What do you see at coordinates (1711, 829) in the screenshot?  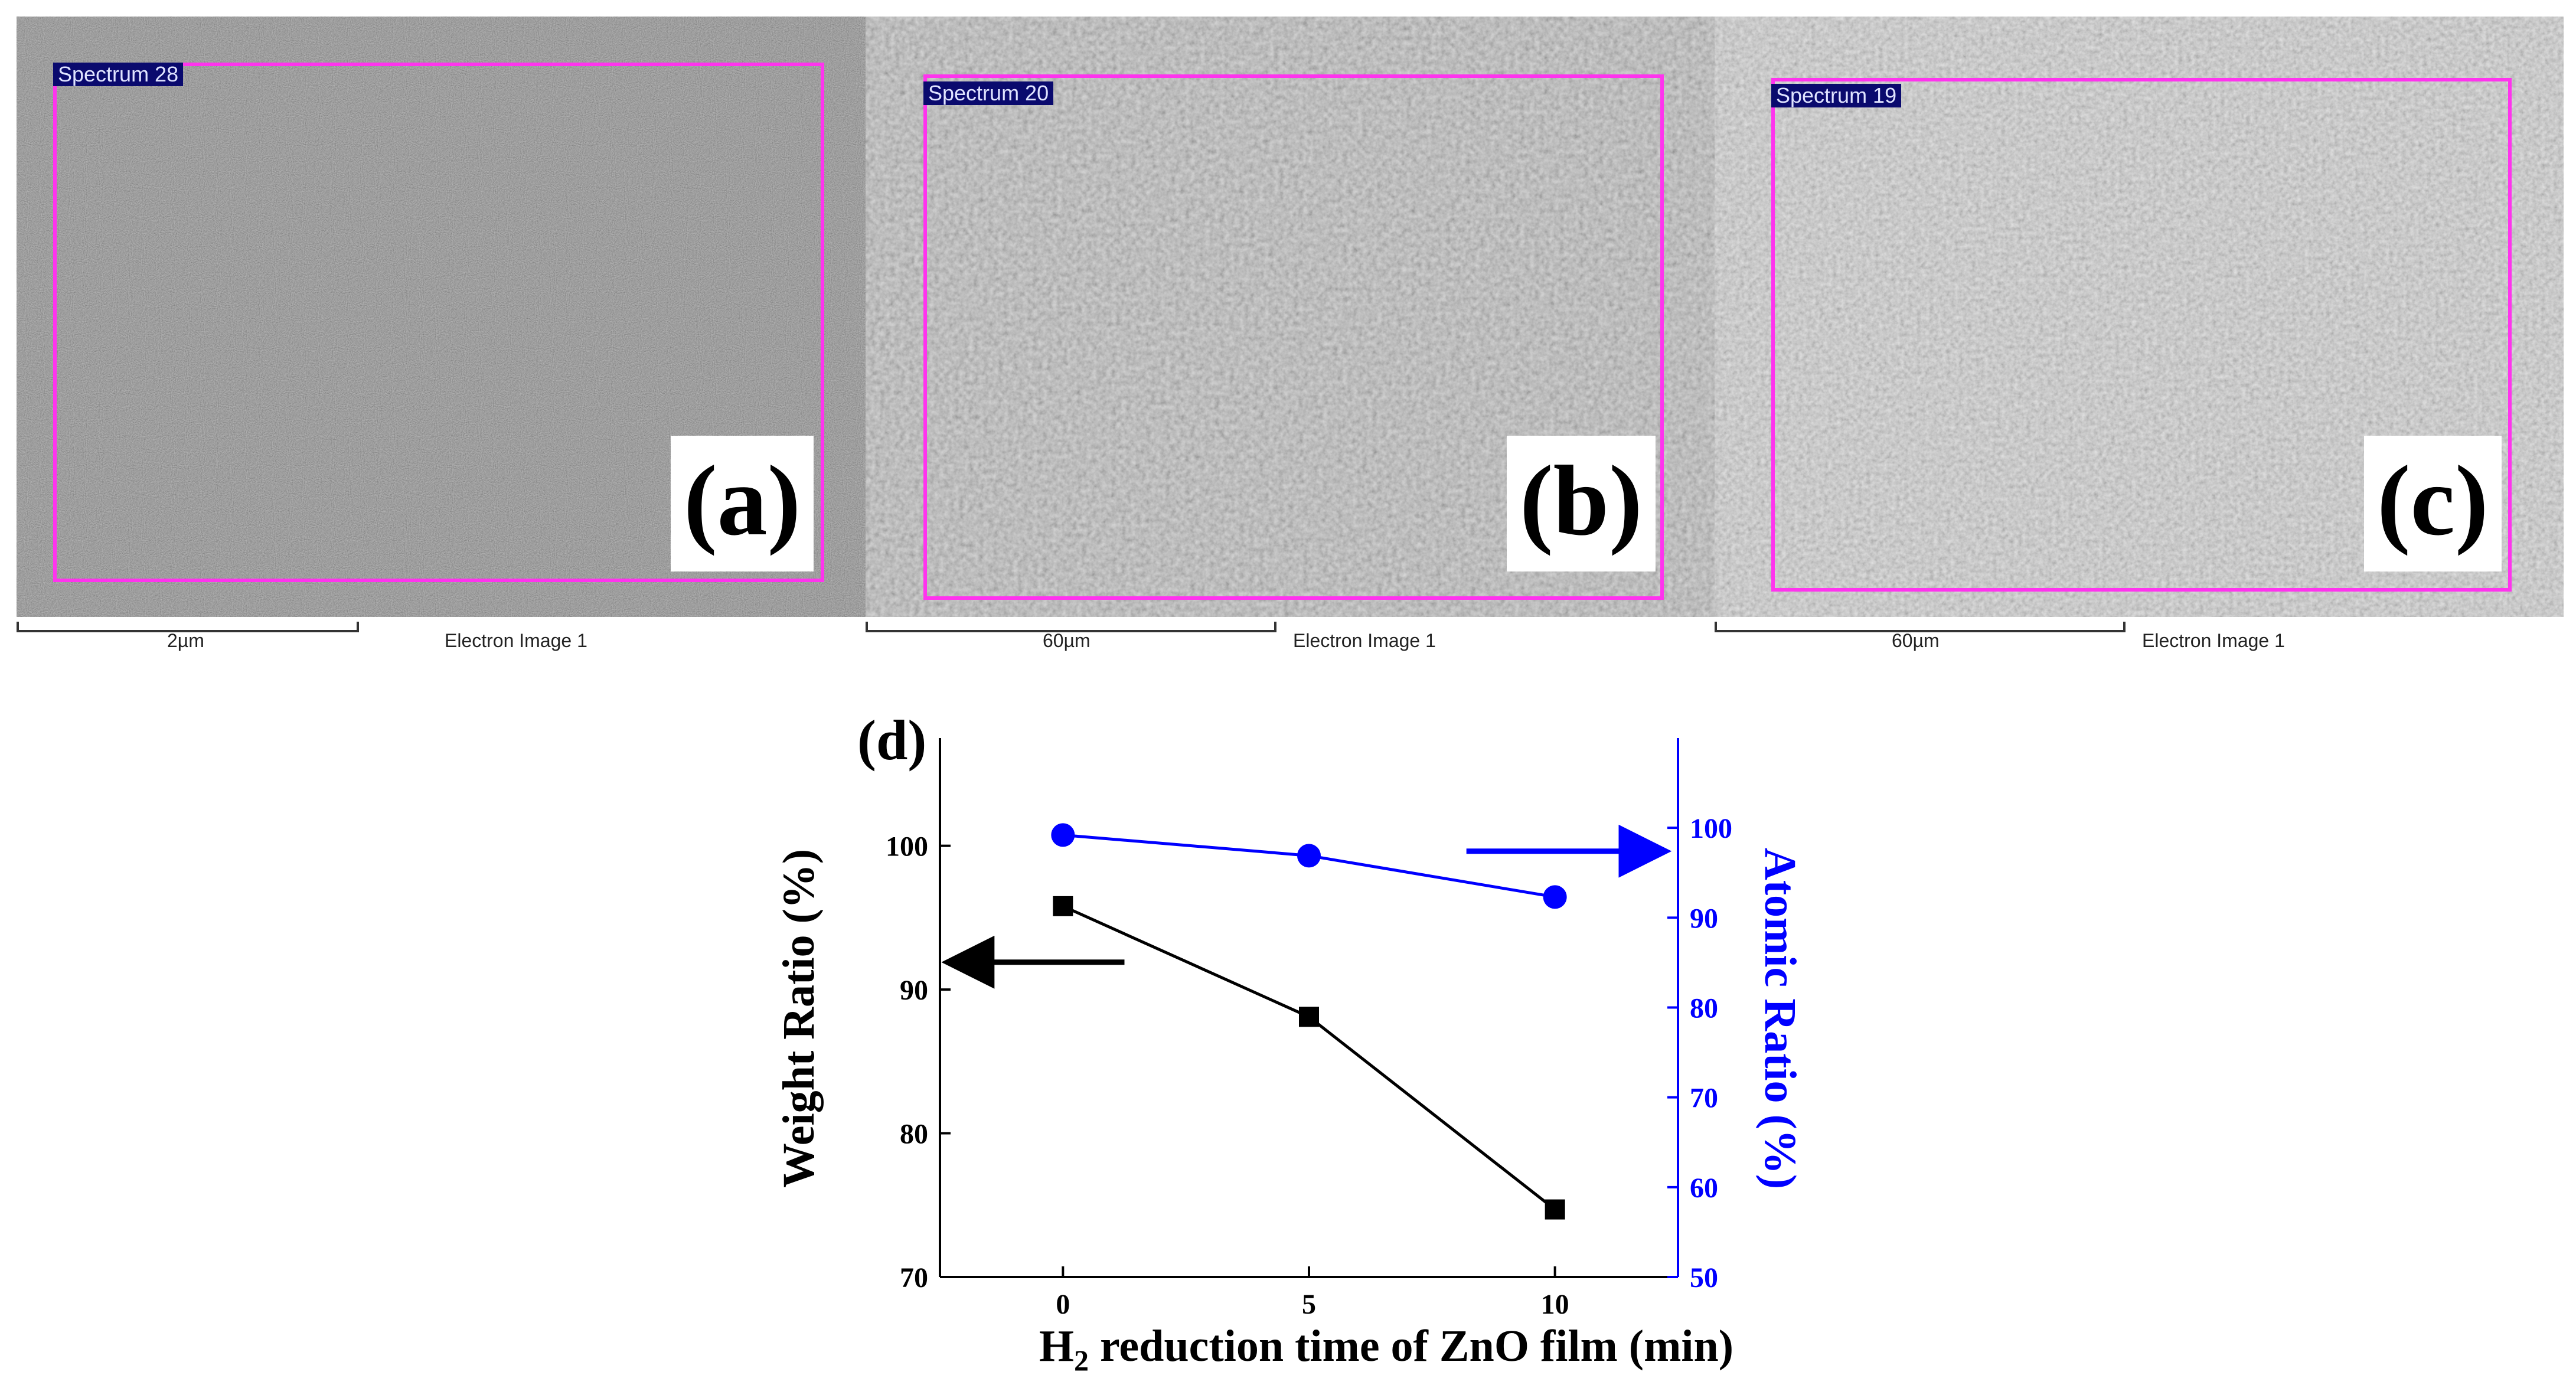 I see `y-right-tick-label: 100` at bounding box center [1711, 829].